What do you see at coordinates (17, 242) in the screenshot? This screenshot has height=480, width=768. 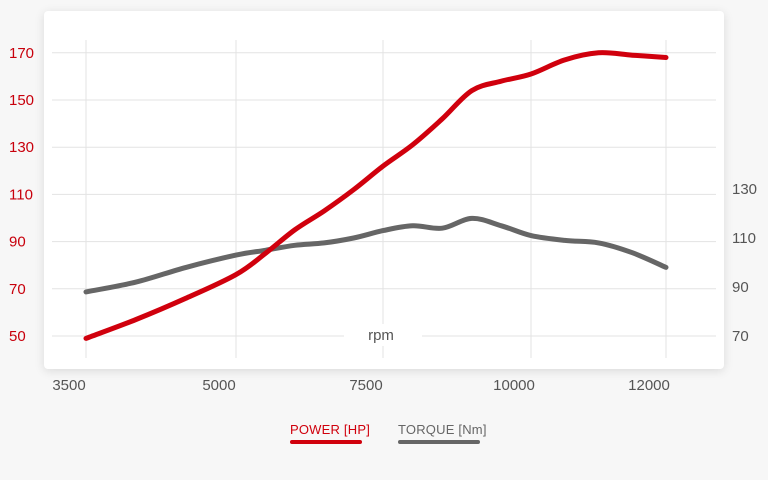 I see `y-left-tick-label: 90` at bounding box center [17, 242].